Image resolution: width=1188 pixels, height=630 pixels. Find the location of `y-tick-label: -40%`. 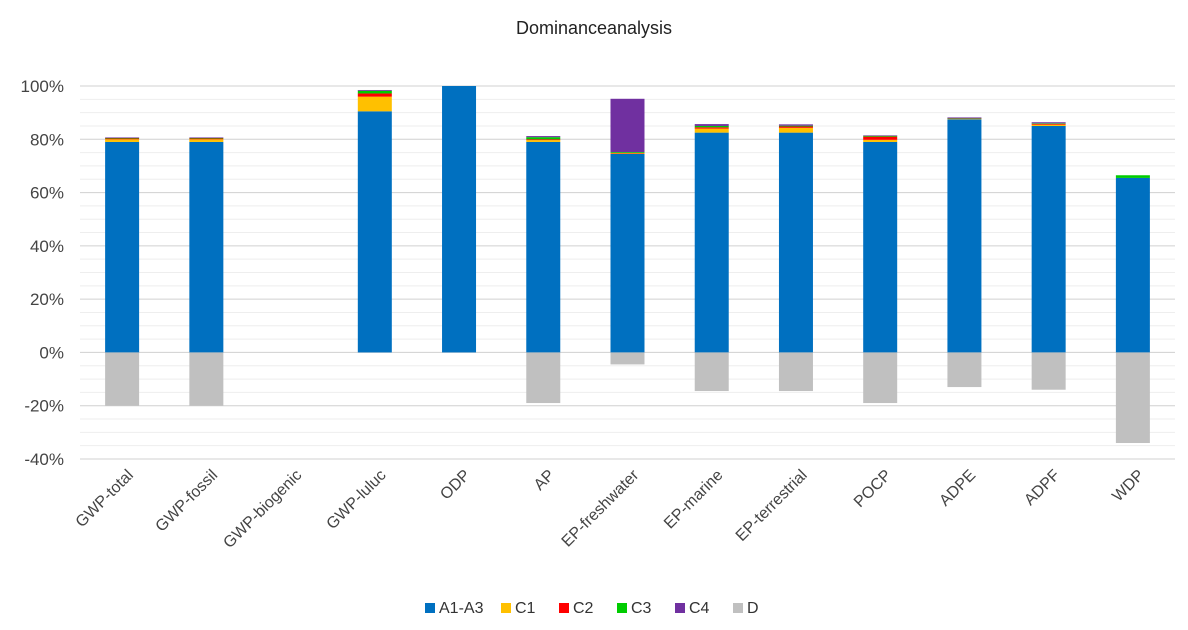

y-tick-label: -40% is located at coordinates (44, 459).